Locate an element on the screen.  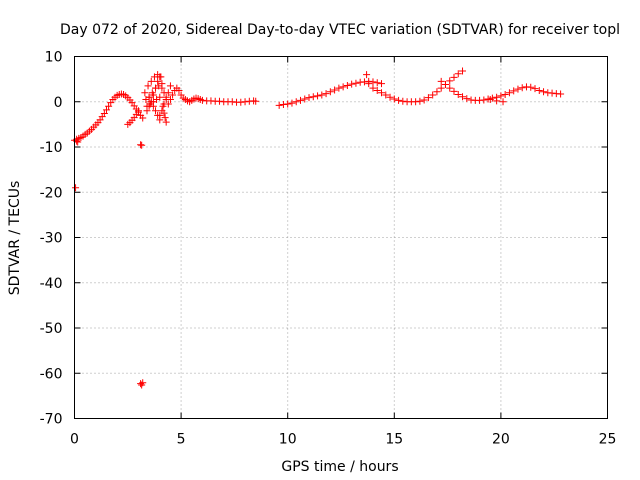
x-tick-label: 0 is located at coordinates (74, 440).